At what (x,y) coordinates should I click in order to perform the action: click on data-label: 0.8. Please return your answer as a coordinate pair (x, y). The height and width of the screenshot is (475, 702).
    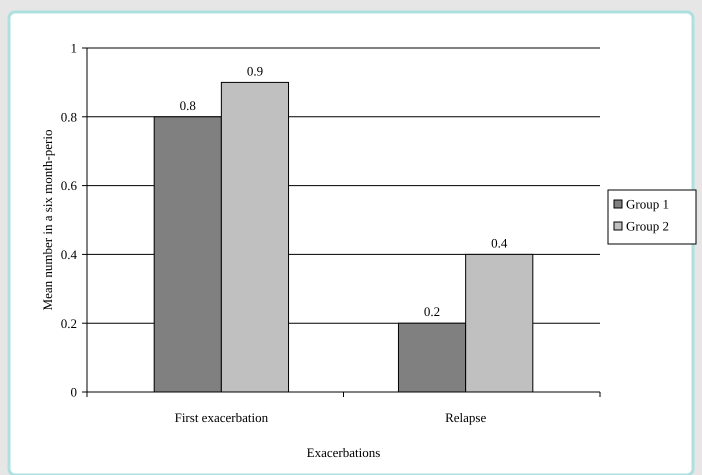
    Looking at the image, I should click on (188, 105).